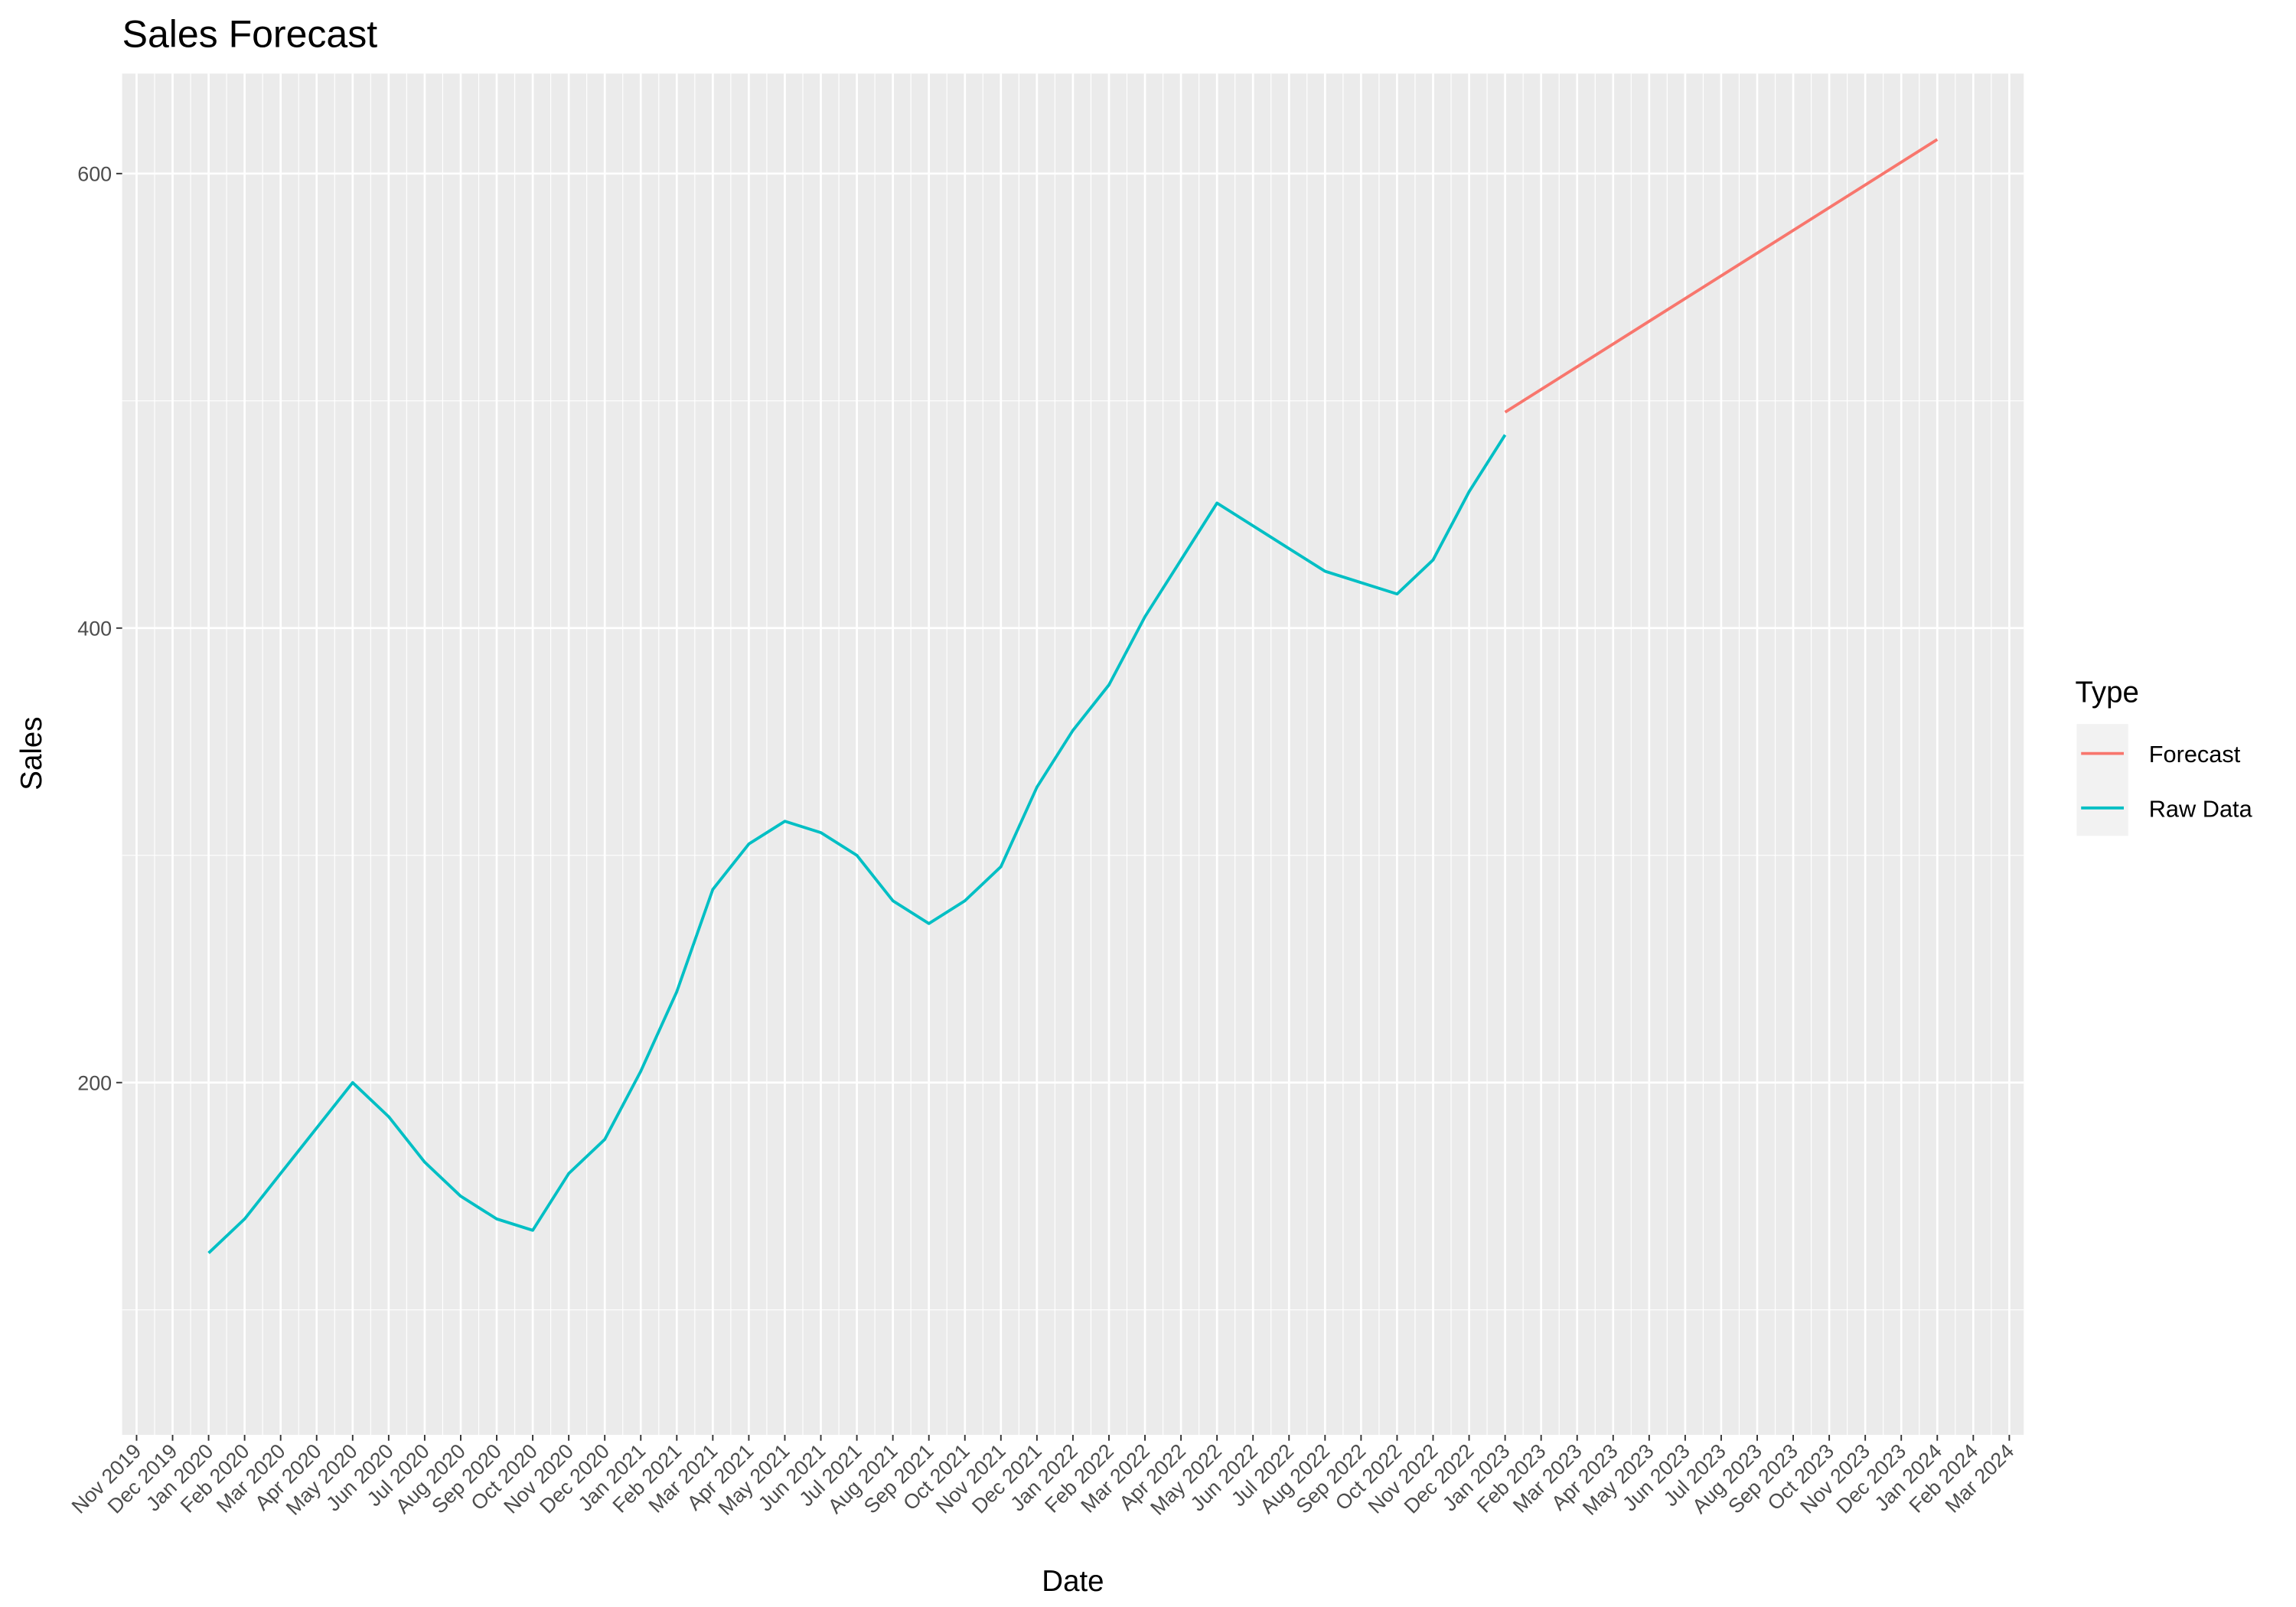 The width and height of the screenshot is (2296, 1607). Describe the element at coordinates (1721, 276) in the screenshot. I see `series-line` at that location.